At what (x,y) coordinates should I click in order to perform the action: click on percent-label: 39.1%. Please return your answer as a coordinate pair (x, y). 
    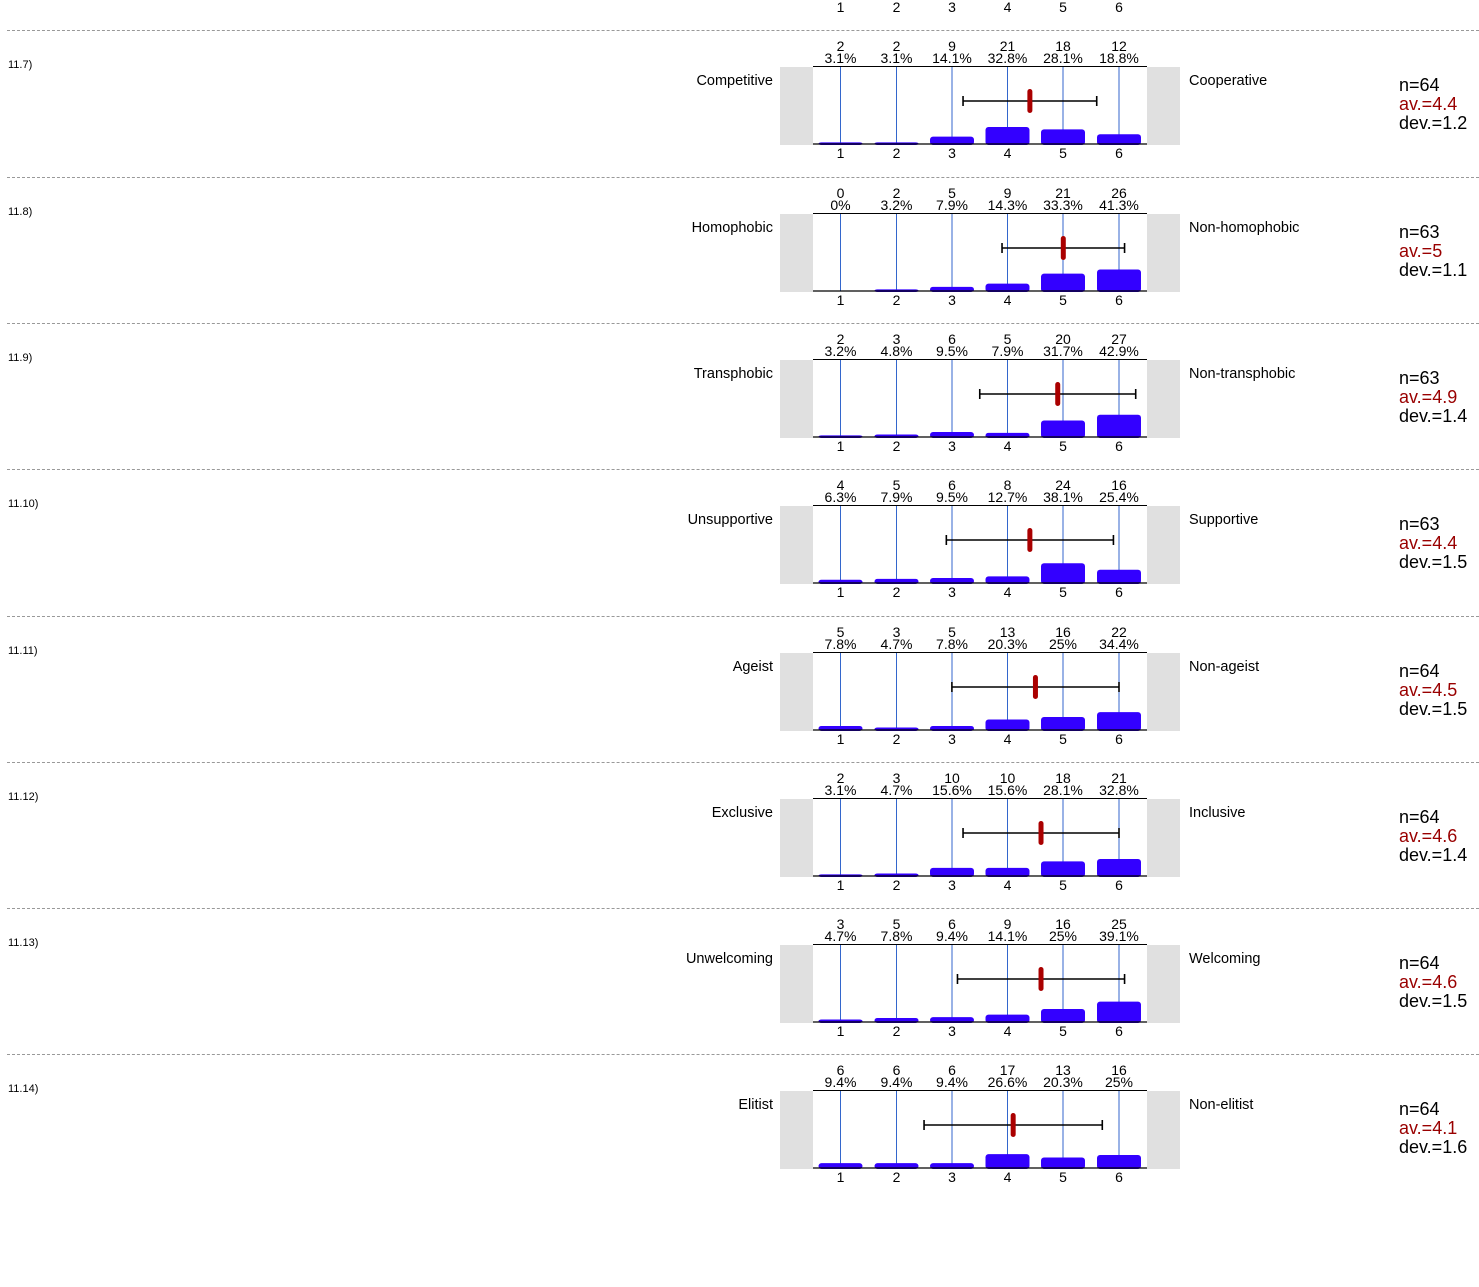
    Looking at the image, I should click on (1119, 936).